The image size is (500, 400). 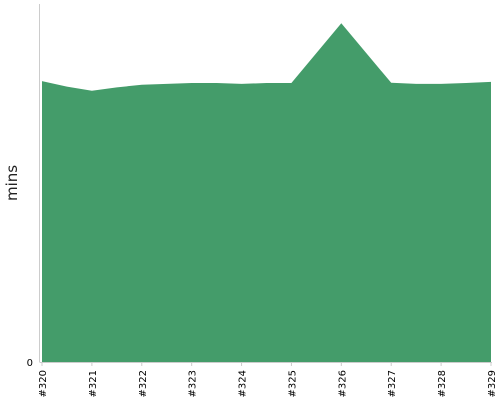 What do you see at coordinates (442, 383) in the screenshot?
I see `x-tick-label: #328` at bounding box center [442, 383].